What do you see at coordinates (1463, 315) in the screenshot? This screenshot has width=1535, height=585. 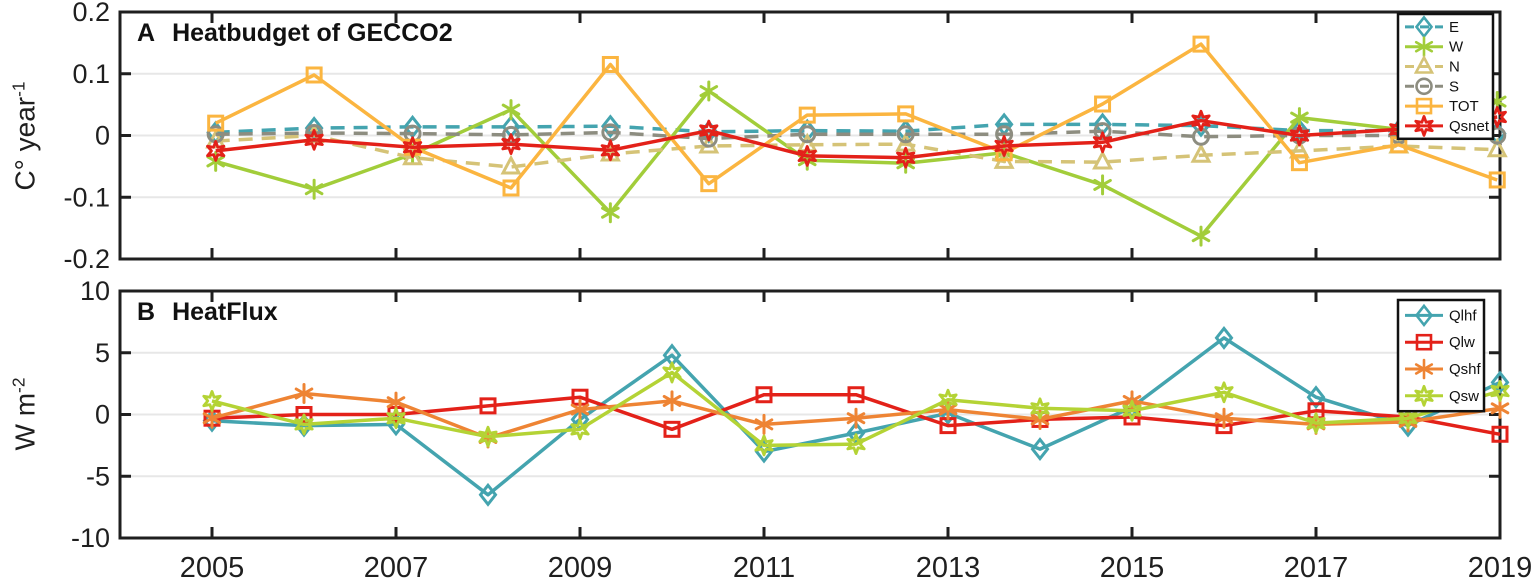 I see `svg-text: Qlhf` at bounding box center [1463, 315].